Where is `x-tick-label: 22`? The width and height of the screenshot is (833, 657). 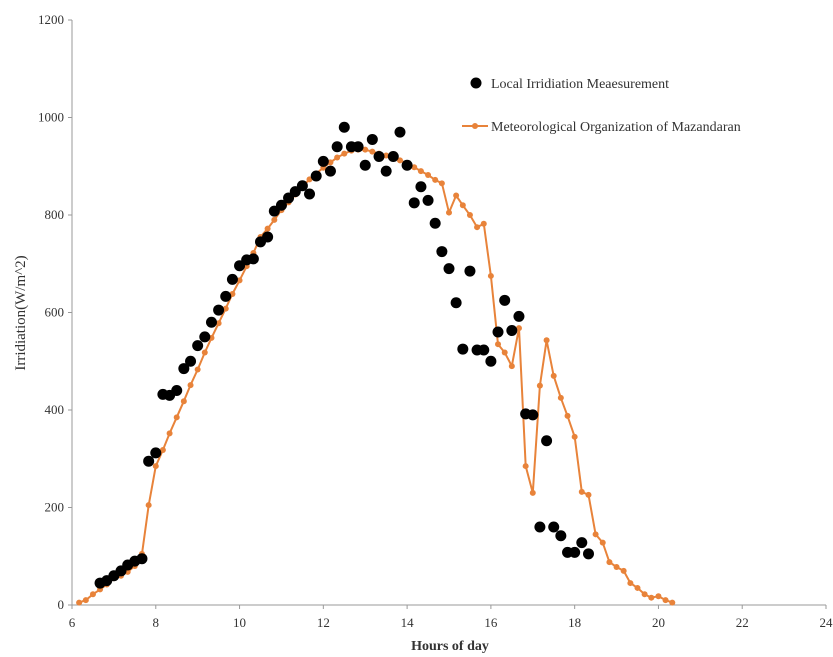 x-tick-label: 22 is located at coordinates (742, 622).